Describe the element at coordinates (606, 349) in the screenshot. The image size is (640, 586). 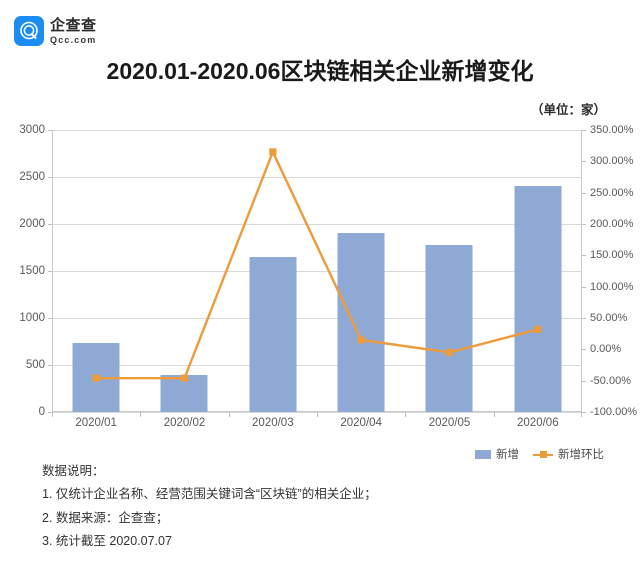
I see `right-axis-tick-label: 0.00%` at that location.